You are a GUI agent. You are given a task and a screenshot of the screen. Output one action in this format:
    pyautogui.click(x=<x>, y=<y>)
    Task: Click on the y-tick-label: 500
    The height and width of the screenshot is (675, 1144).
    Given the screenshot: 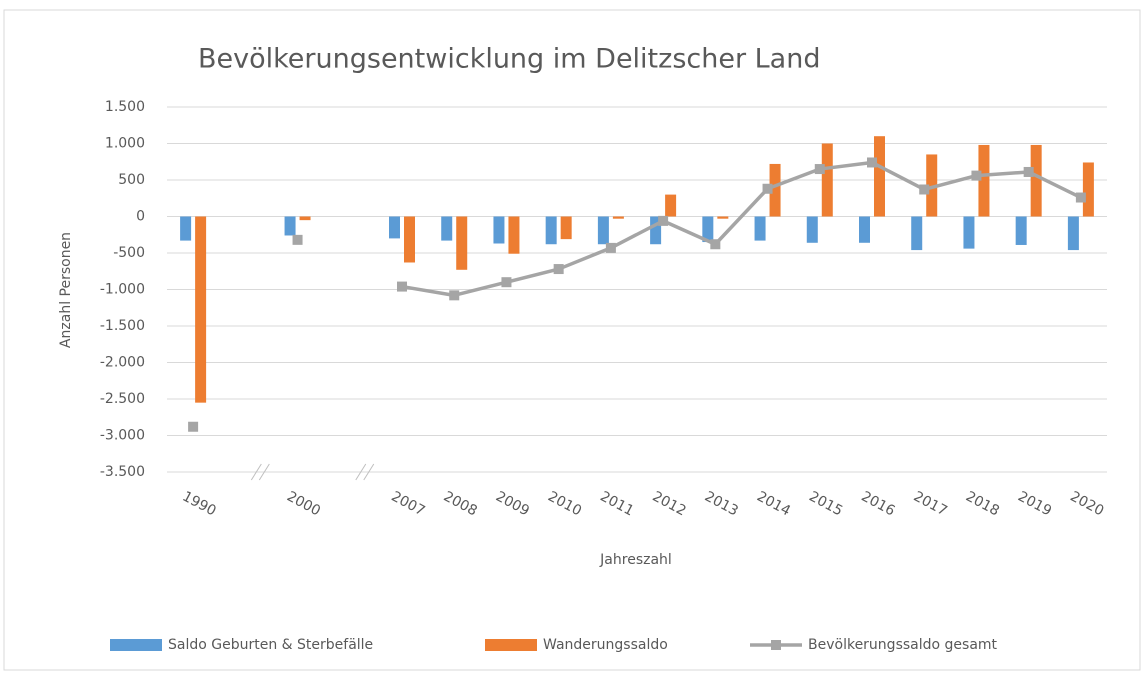 What is the action you would take?
    pyautogui.click(x=131, y=180)
    